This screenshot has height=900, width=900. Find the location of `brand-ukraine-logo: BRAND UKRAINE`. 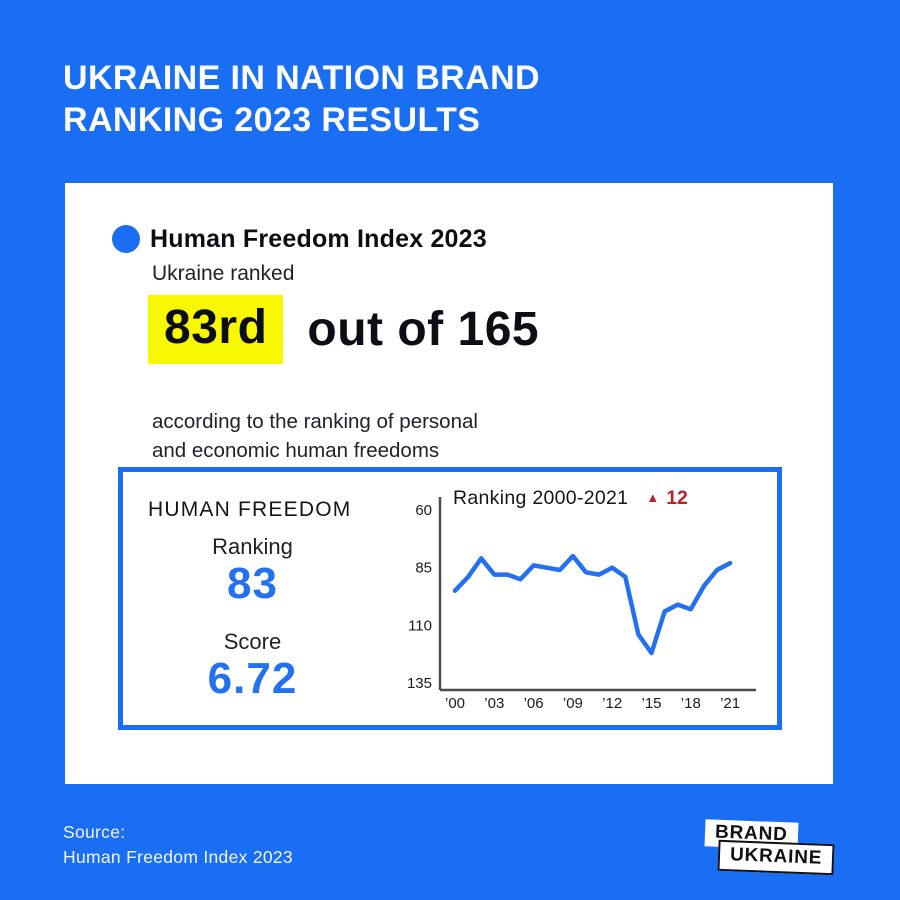

brand-ukraine-logo: BRAND UKRAINE is located at coordinates (773, 848).